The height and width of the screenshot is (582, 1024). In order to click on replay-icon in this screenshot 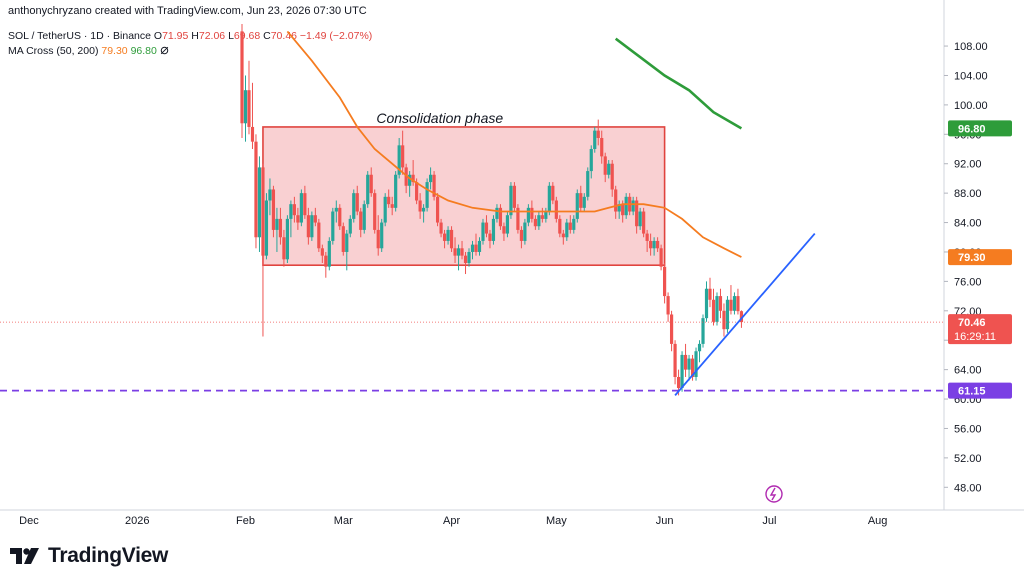, I will do `click(774, 494)`.